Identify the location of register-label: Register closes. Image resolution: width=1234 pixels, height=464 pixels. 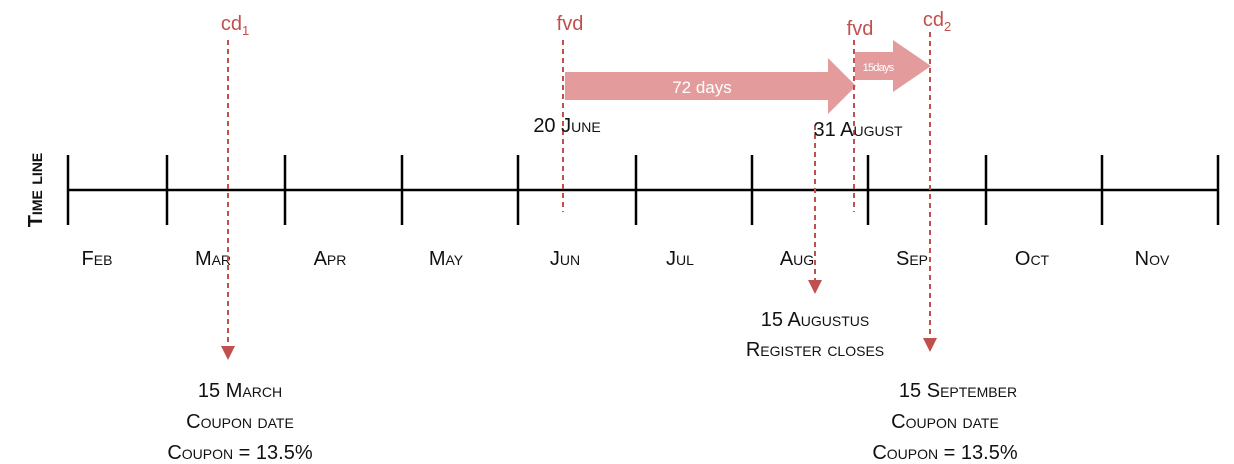
(815, 350).